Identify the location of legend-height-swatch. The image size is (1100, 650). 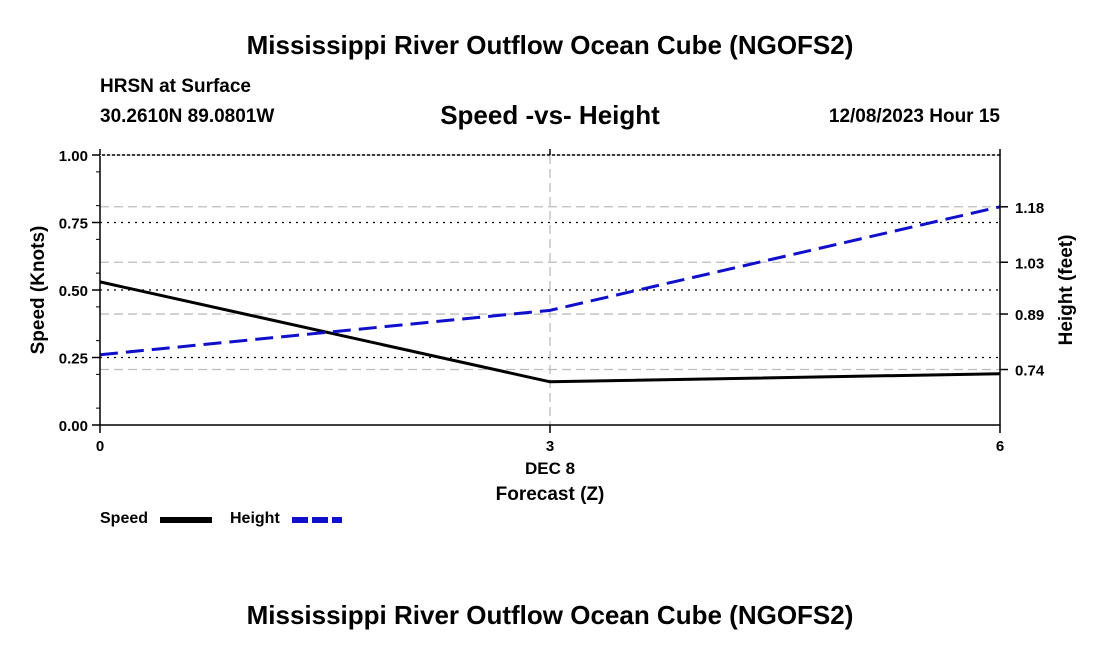
(317, 520).